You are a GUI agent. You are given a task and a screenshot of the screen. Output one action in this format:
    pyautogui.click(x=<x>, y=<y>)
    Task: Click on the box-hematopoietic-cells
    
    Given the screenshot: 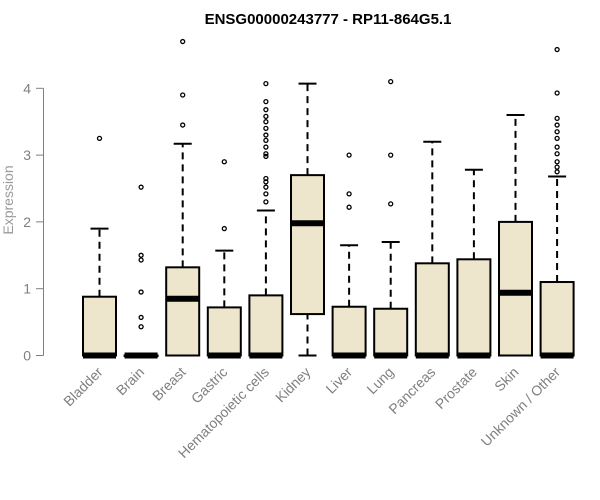 What is the action you would take?
    pyautogui.click(x=266, y=219)
    